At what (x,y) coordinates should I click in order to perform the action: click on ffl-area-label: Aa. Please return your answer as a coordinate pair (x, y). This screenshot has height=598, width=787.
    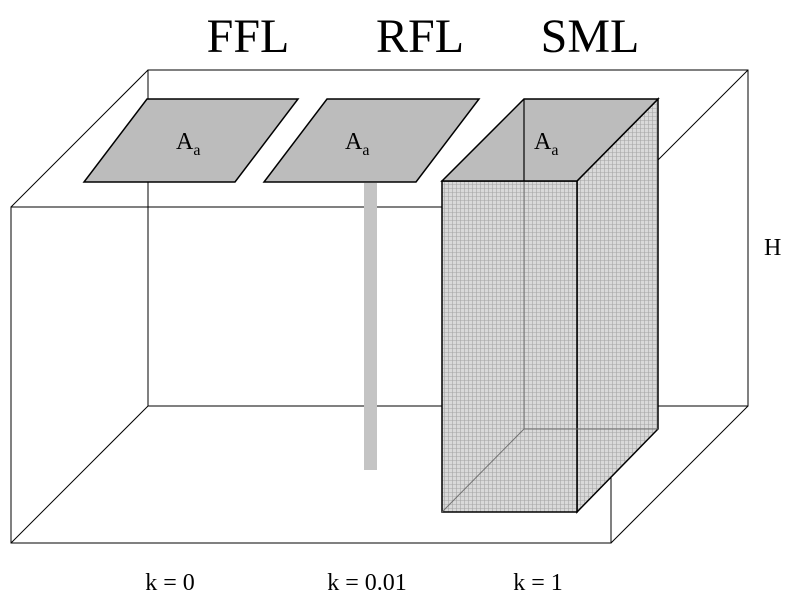
    Looking at the image, I should click on (188, 144).